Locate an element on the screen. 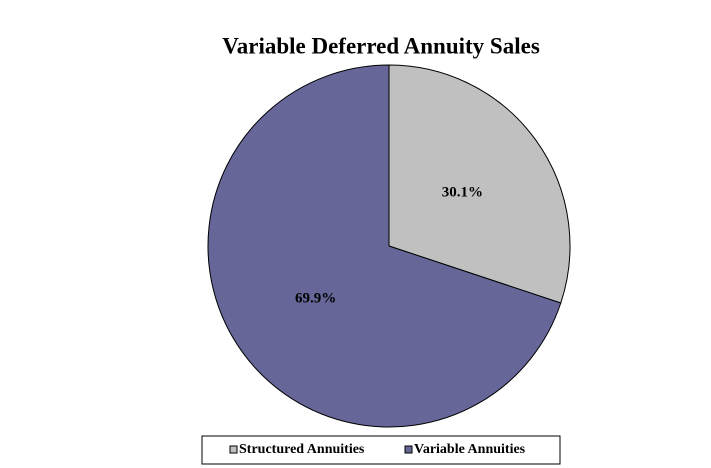 This screenshot has height=468, width=711. legend-label: Structured Annuities is located at coordinates (302, 449).